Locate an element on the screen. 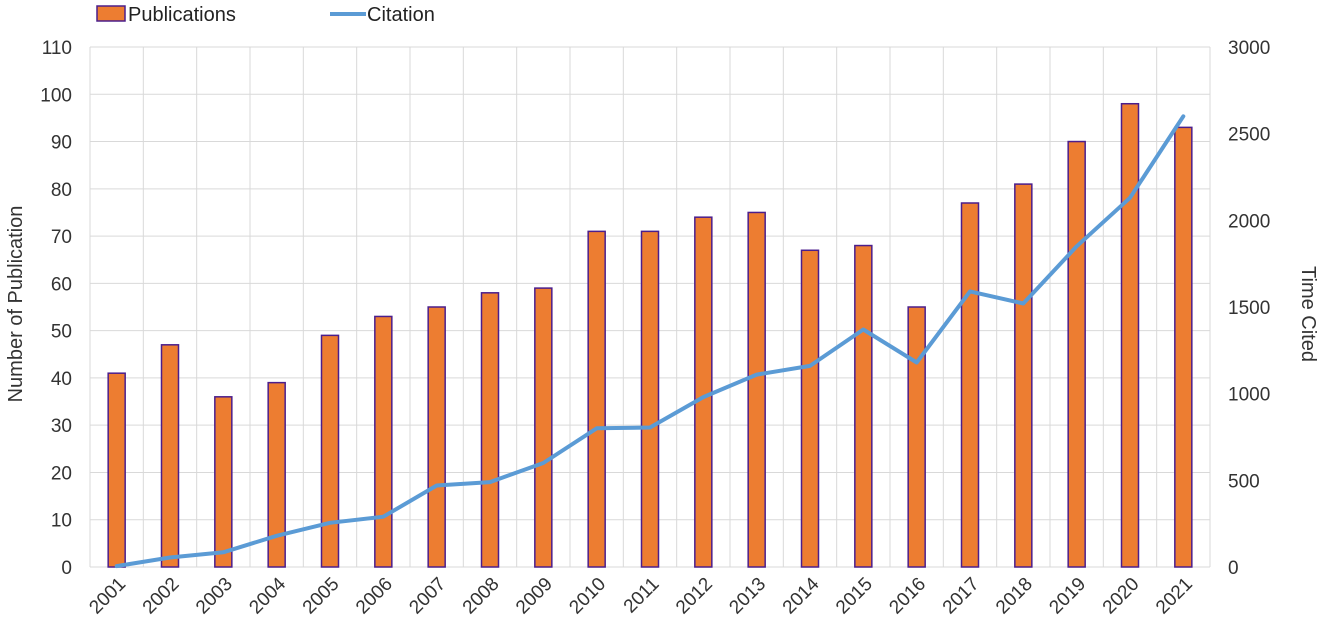 Image resolution: width=1325 pixels, height=633 pixels. bar-2015 is located at coordinates (863, 406).